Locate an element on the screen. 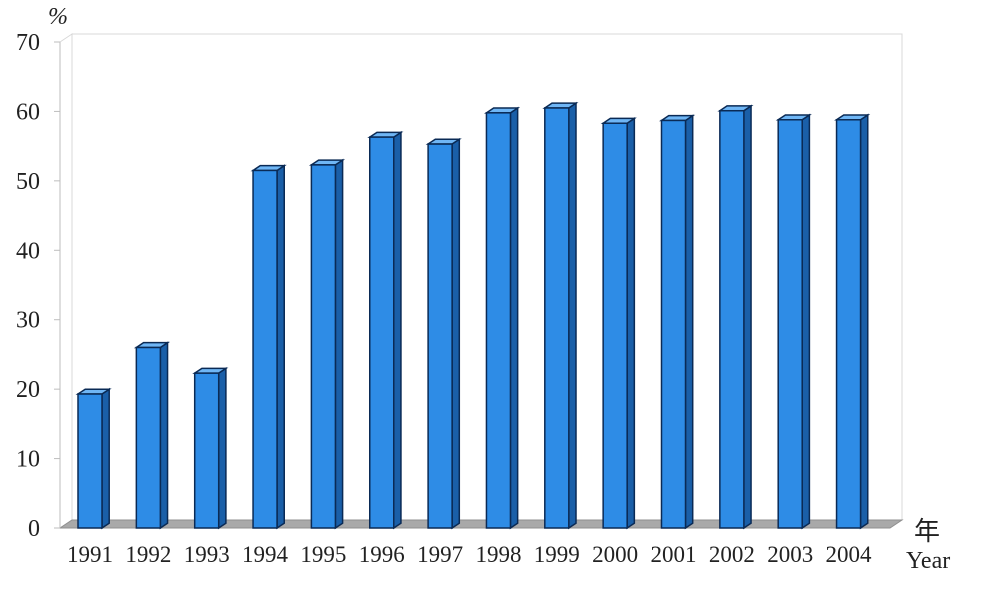  x-tick-label: 2002 is located at coordinates (732, 554).